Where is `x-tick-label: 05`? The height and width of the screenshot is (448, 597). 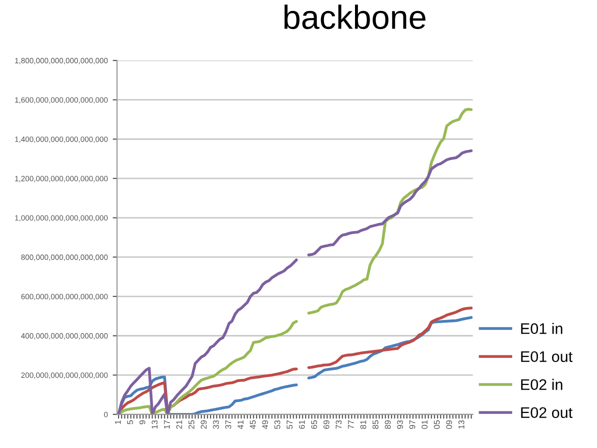 x-tick-label: 05 is located at coordinates (437, 424).